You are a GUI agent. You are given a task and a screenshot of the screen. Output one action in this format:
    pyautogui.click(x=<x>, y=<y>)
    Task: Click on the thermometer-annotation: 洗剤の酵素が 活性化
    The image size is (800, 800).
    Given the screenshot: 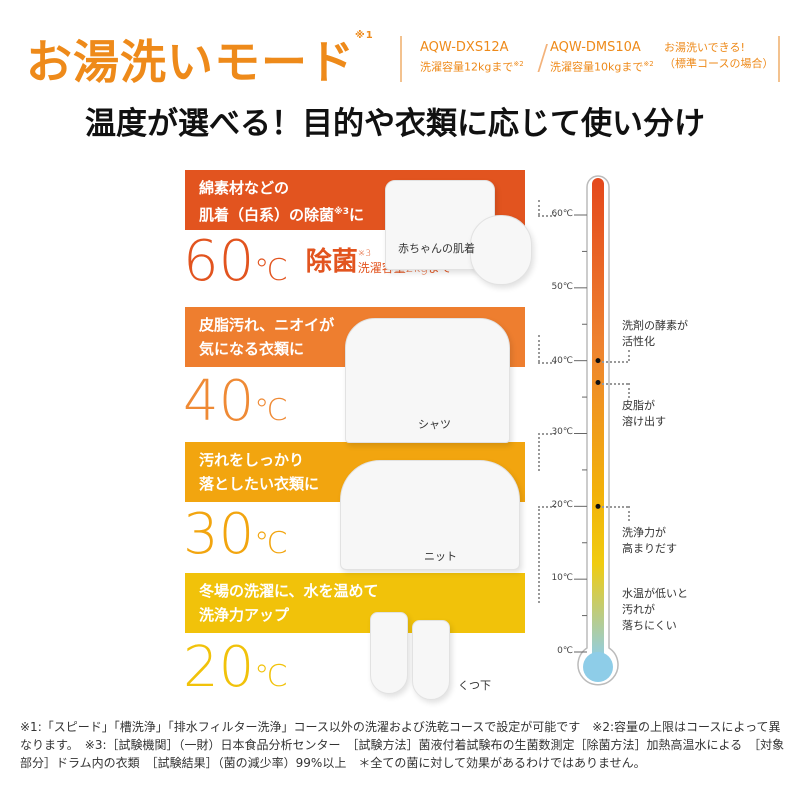 What is the action you would take?
    pyautogui.click(x=655, y=333)
    